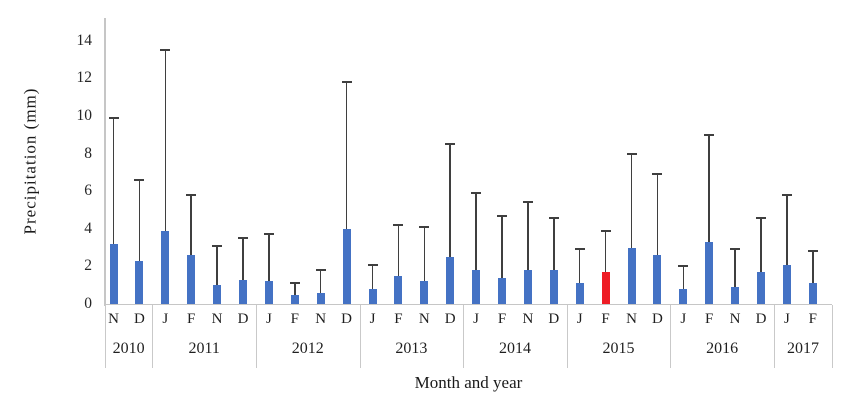  Describe the element at coordinates (786, 319) in the screenshot. I see `month-label-2017-J: J` at that location.